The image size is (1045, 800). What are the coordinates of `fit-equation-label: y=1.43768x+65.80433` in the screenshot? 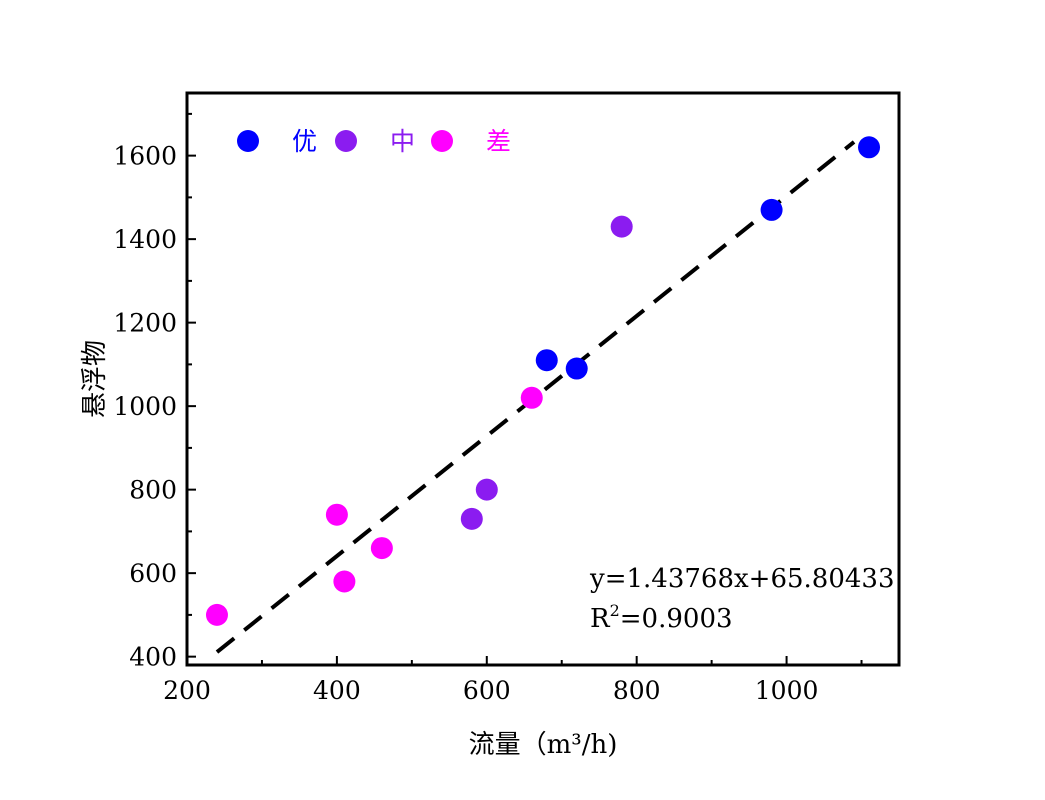 It's located at (742, 579).